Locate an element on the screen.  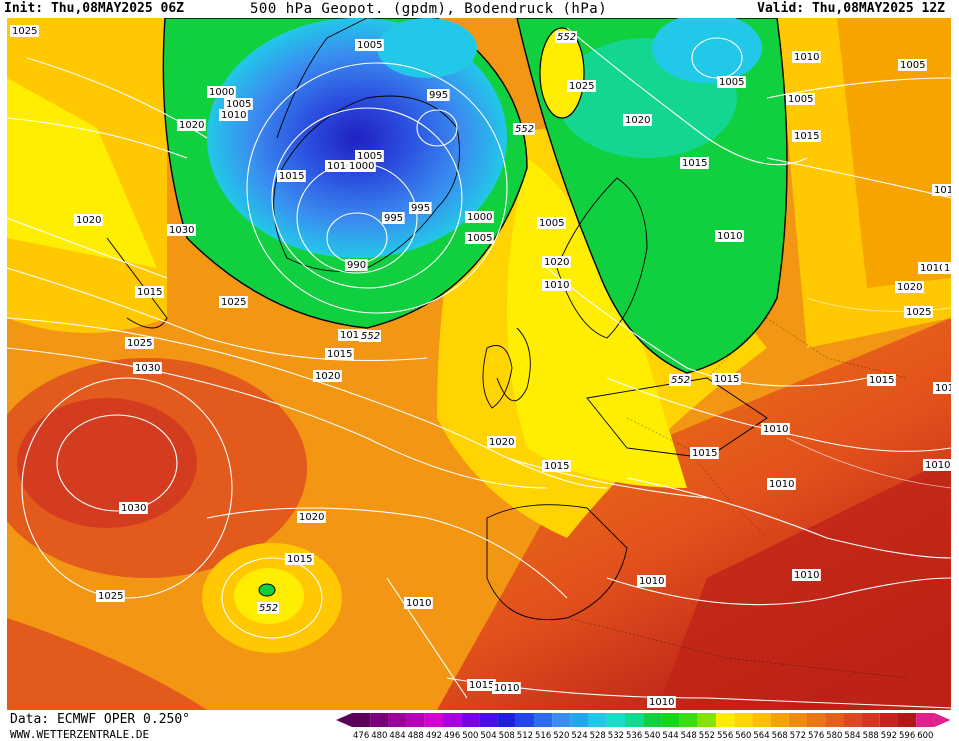
scale-tick-label: 528 is located at coordinates (598, 736).